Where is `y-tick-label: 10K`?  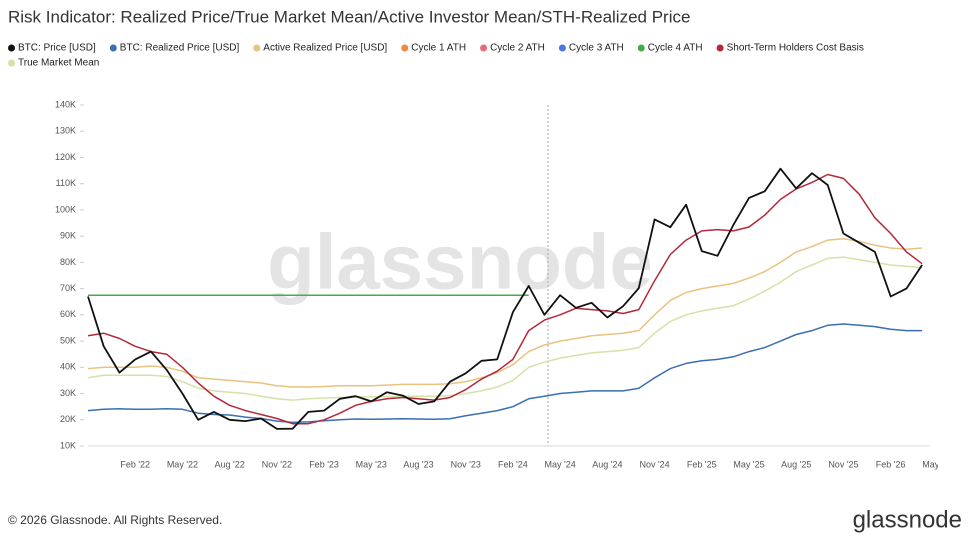 y-tick-label: 10K is located at coordinates (68, 445).